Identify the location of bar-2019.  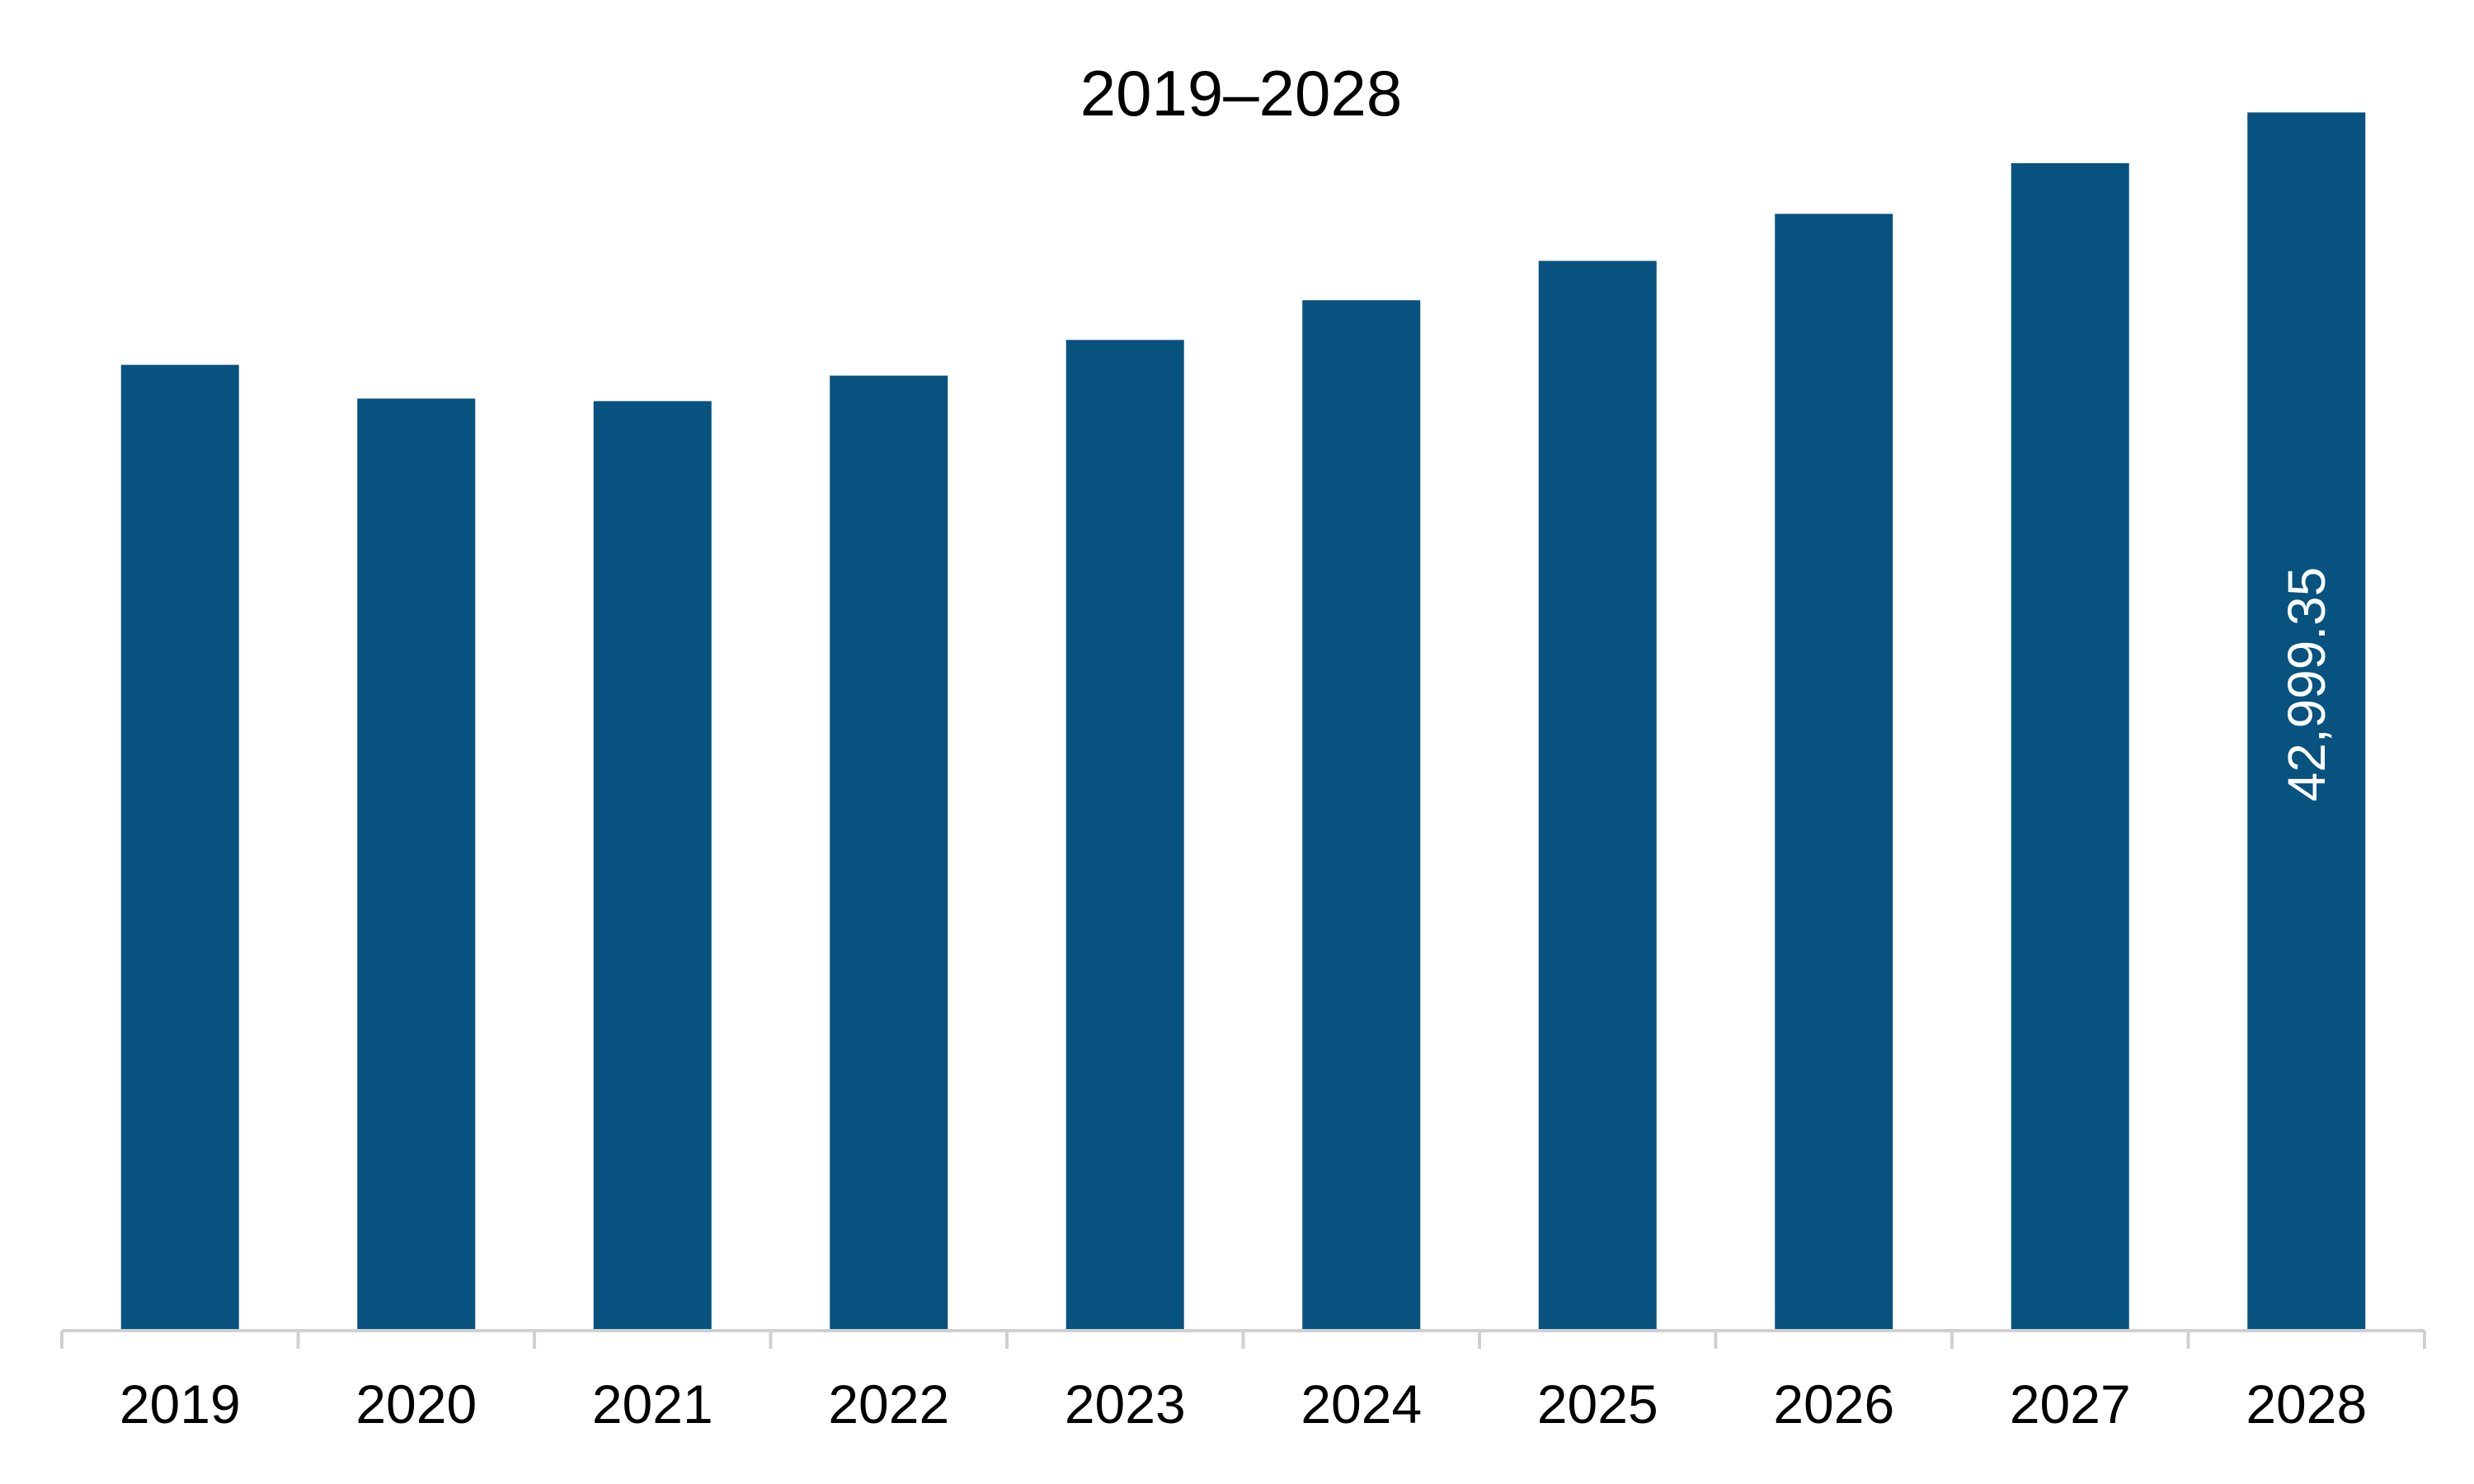
(179, 847).